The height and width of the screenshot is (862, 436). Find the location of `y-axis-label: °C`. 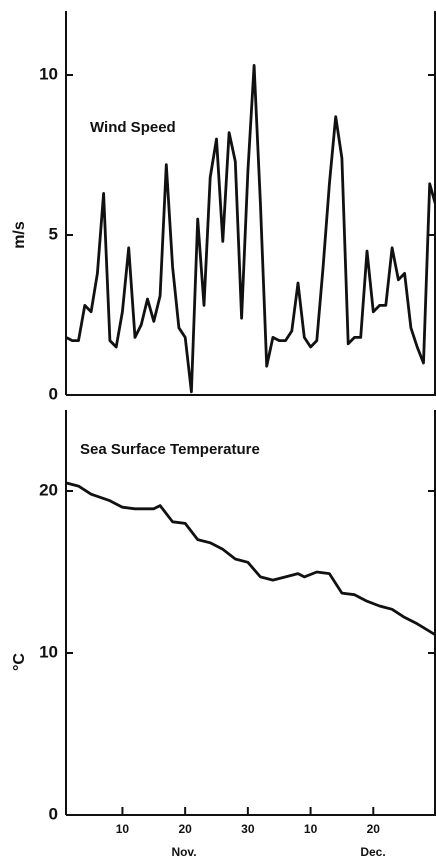

y-axis-label: °C is located at coordinates (19, 662).